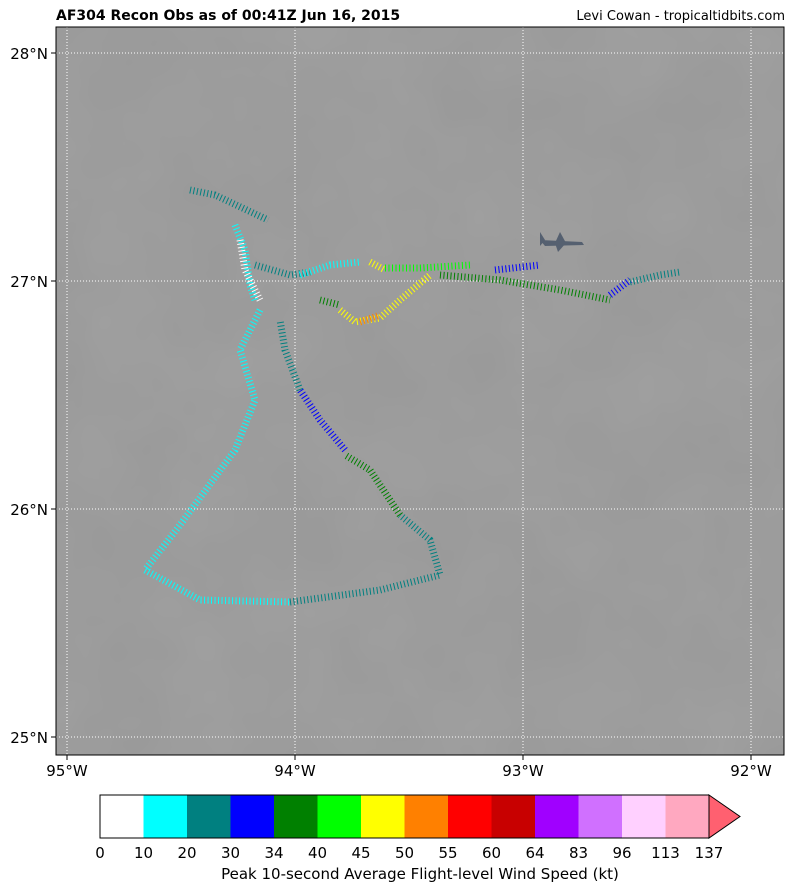 Image resolution: width=800 pixels, height=888 pixels. I want to click on colorbar-frame, so click(404, 816).